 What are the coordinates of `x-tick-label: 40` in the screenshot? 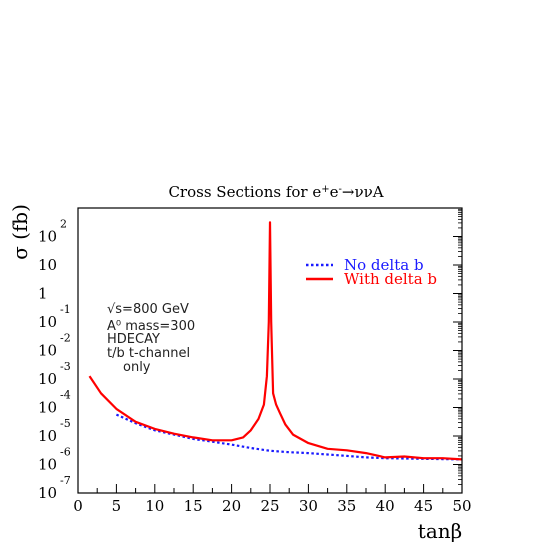 It's located at (385, 506).